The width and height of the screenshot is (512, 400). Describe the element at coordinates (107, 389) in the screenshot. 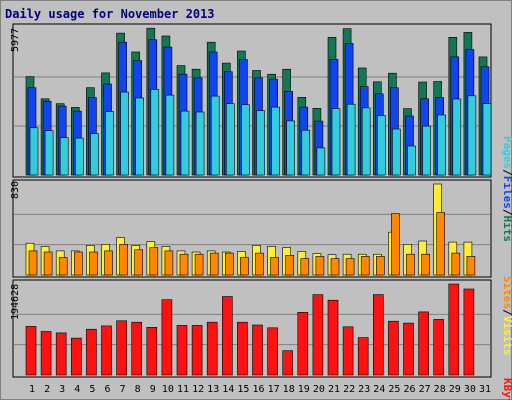

I see `day-label-6: 6` at that location.